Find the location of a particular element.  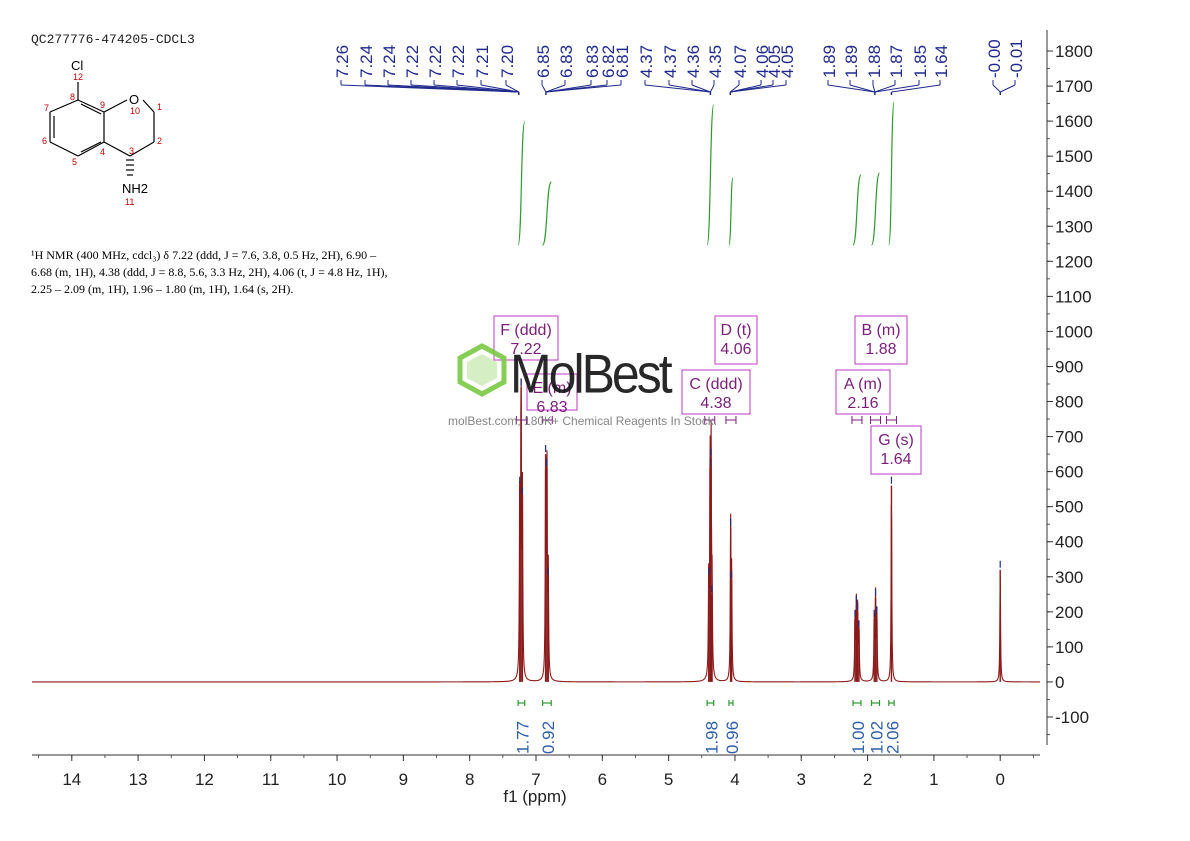

atom-number-5: 5 is located at coordinates (74, 162).